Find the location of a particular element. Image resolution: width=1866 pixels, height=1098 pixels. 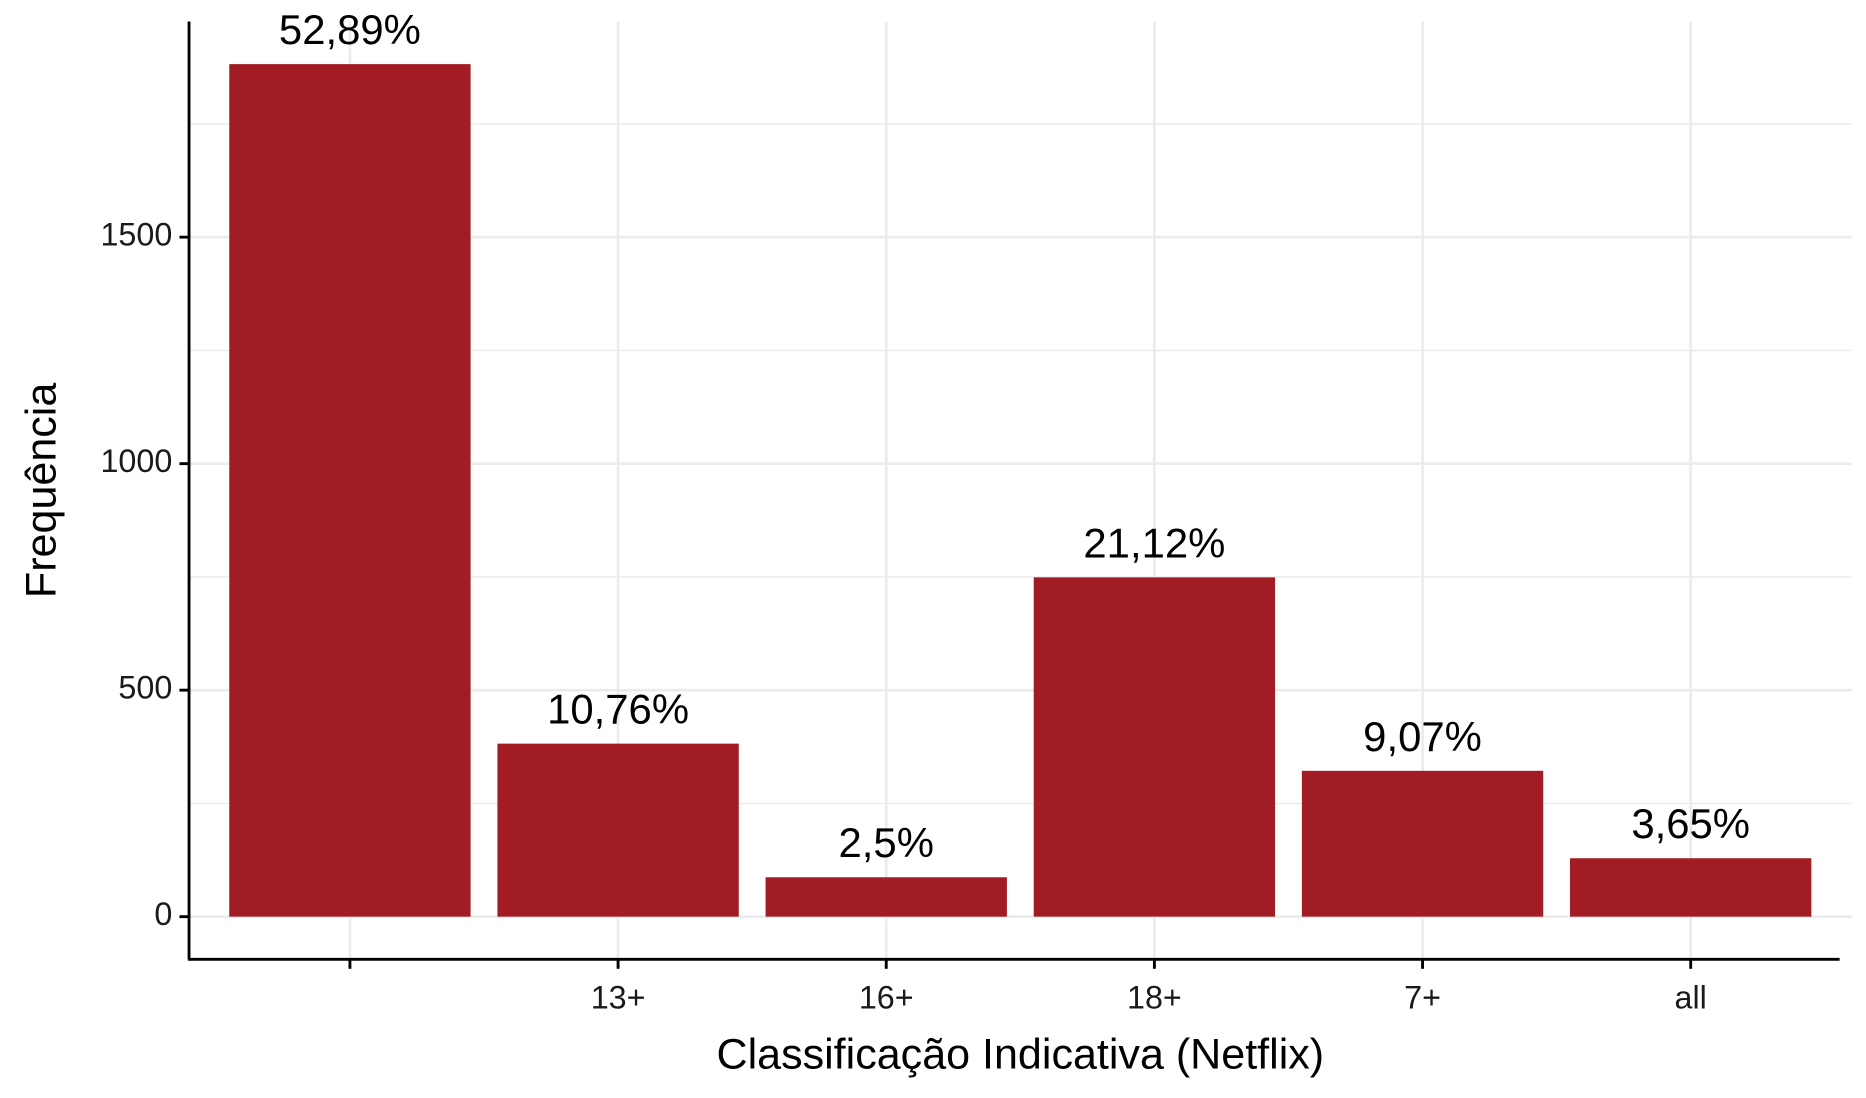

x-axis-title: Classificação Indicativa (Netflix) is located at coordinates (1020, 1055).